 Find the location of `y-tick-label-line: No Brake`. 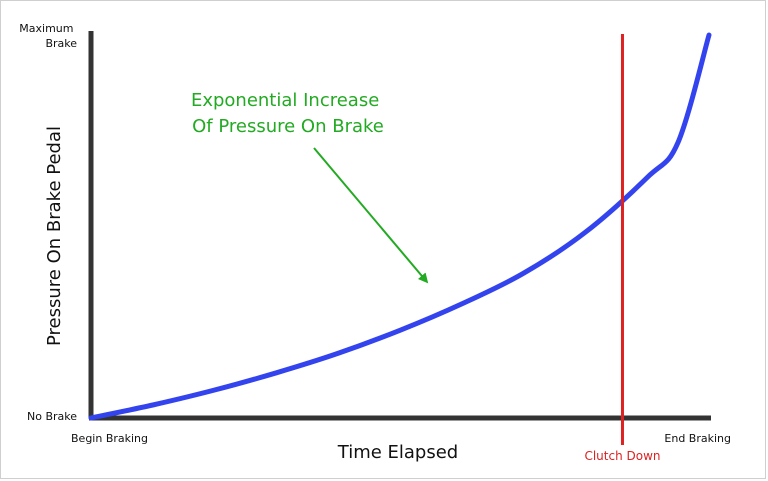

y-tick-label-line: No Brake is located at coordinates (52, 416).